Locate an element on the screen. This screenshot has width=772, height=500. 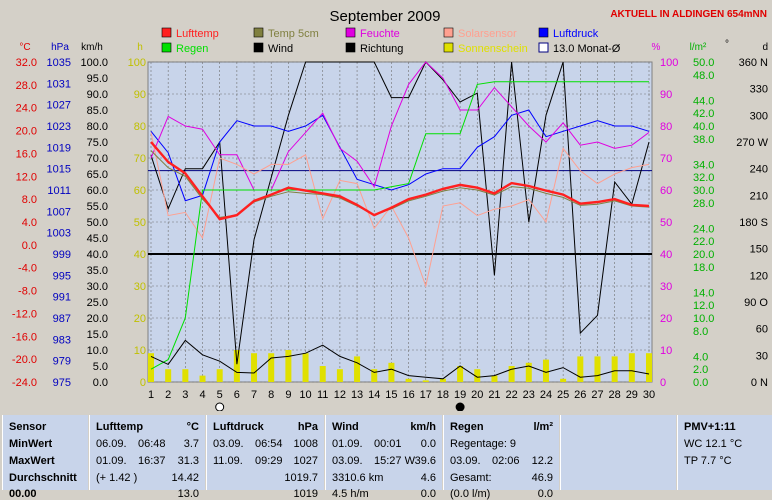
rain-tick-label: 32.0 is located at coordinates (703, 178).